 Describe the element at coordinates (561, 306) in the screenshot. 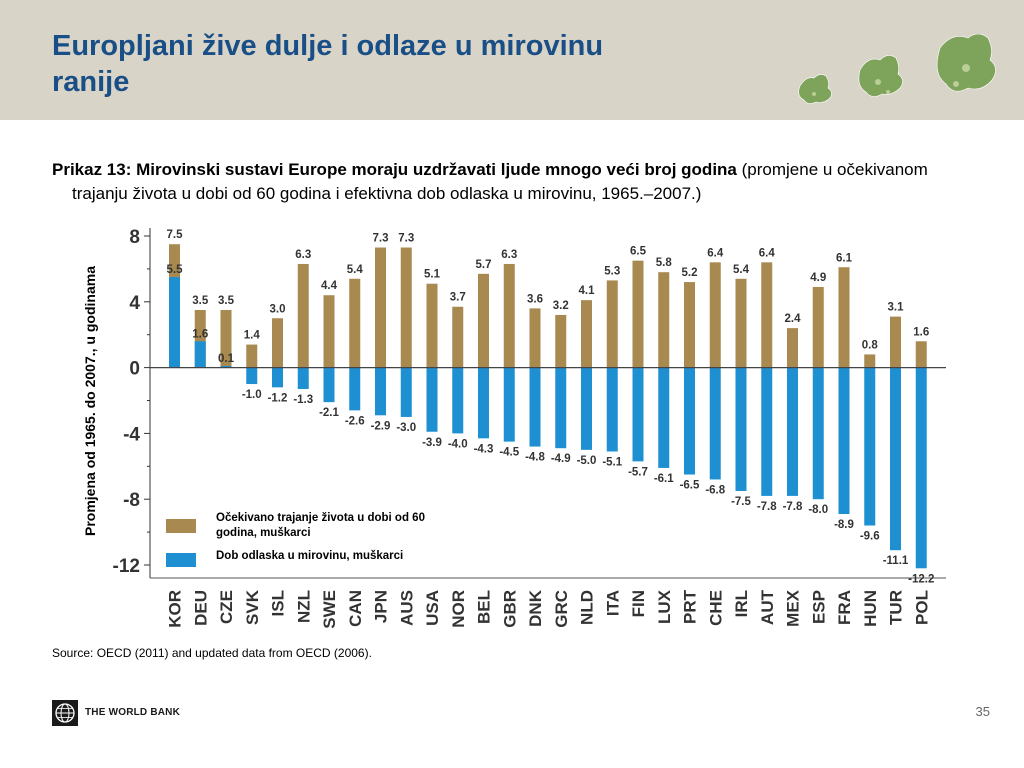

I see `data-label-life-expectancy: 3.2` at that location.